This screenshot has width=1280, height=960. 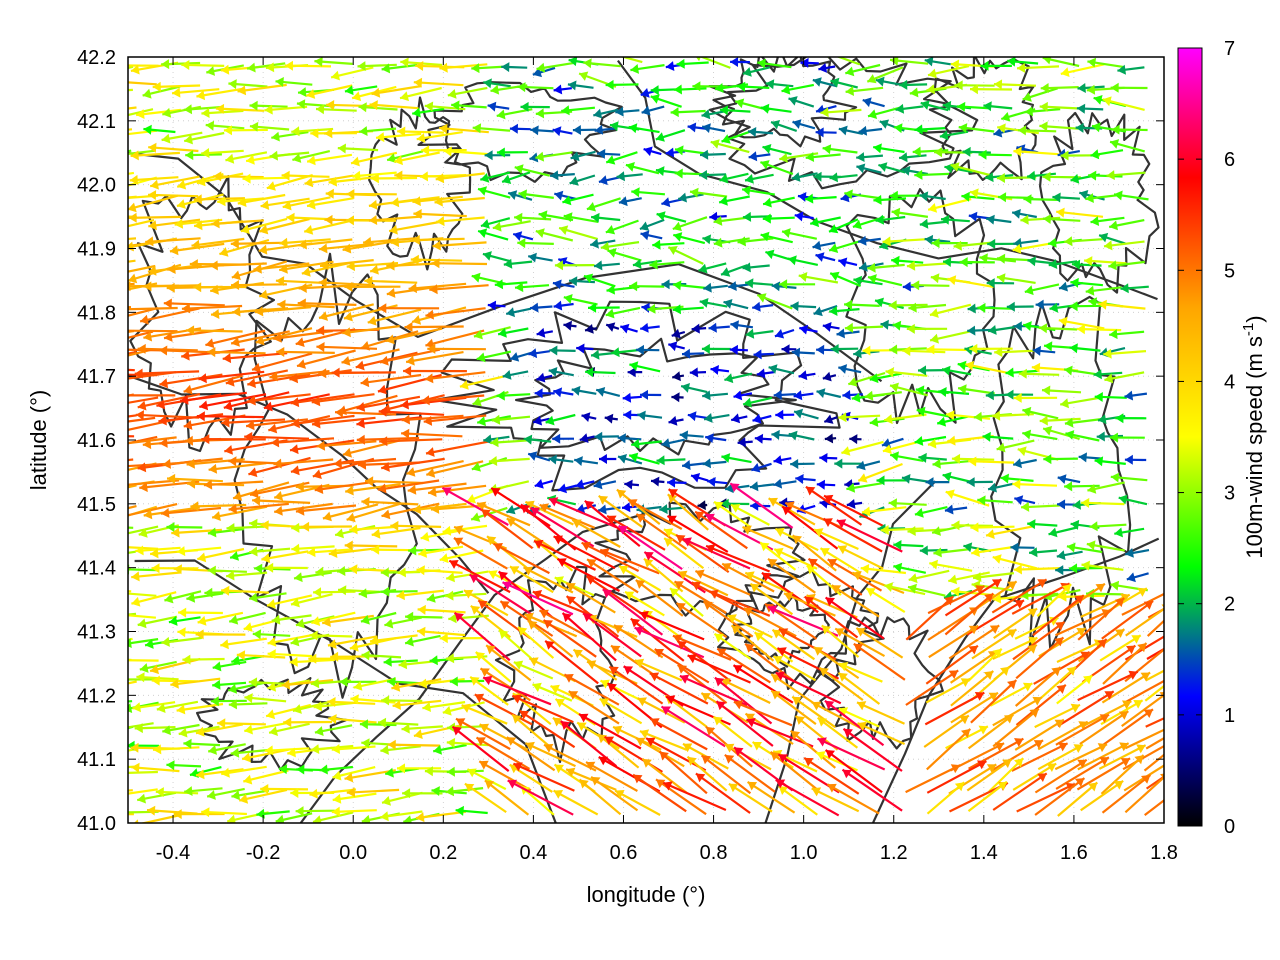 What do you see at coordinates (646, 894) in the screenshot?
I see `x-axis-title: longitude (°)` at bounding box center [646, 894].